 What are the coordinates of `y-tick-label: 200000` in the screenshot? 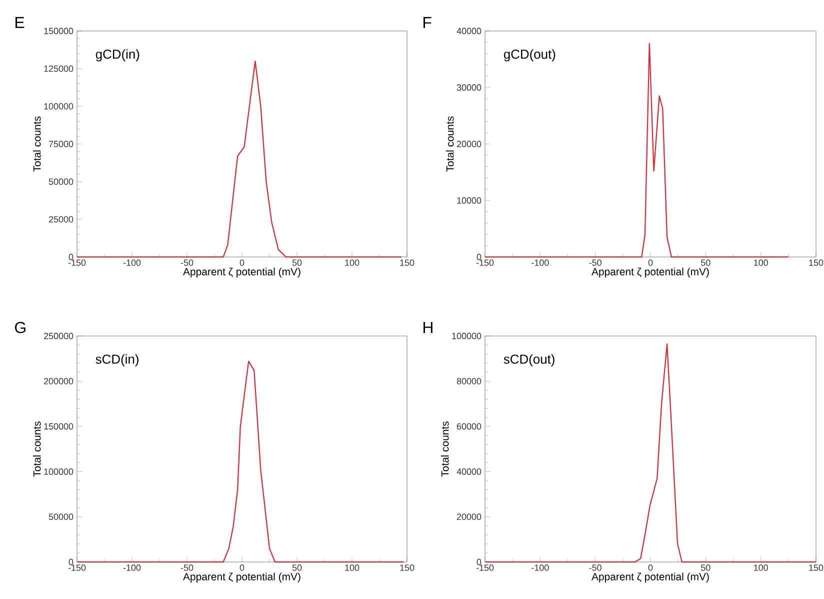 It's located at (59, 381).